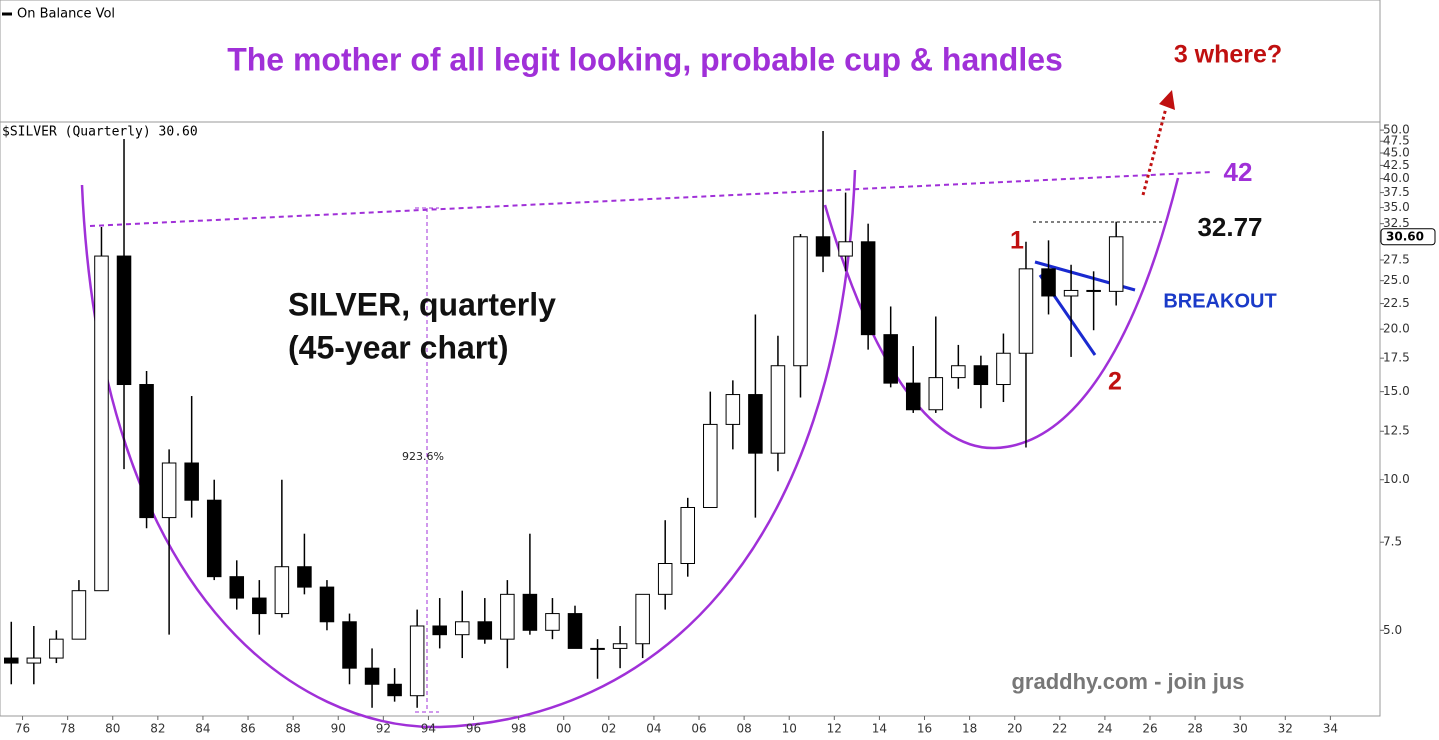 Image resolution: width=1439 pixels, height=740 pixels. Describe the element at coordinates (1396, 280) in the screenshot. I see `y-tick-label: 25.0` at that location.